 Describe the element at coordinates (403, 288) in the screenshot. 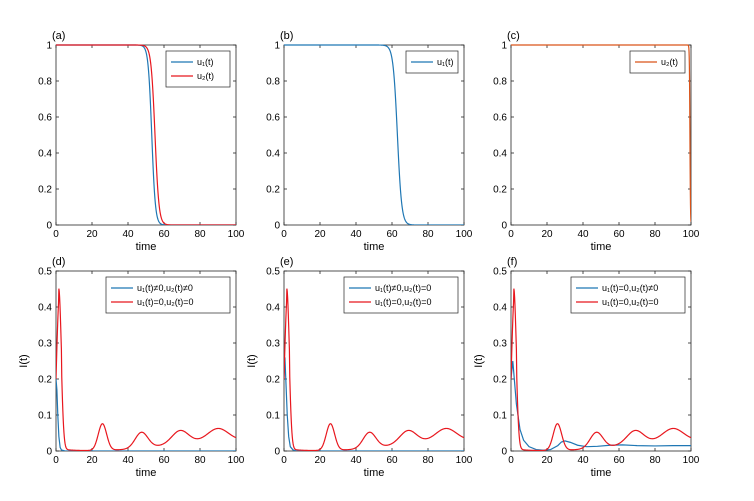

I see `legend-entry: u₁(t)≠0,u₂(t)=0` at that location.